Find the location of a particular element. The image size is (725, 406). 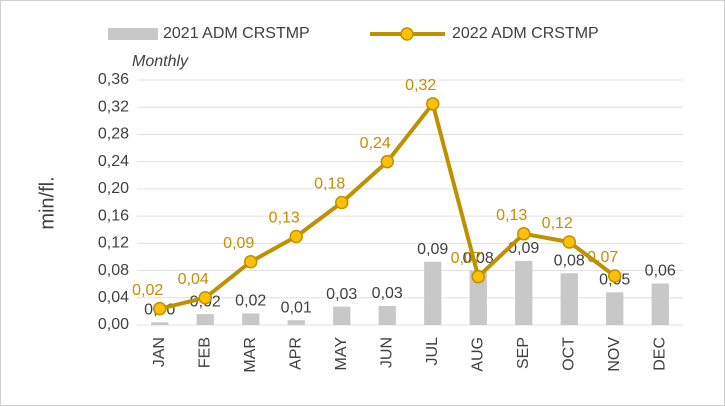

line-value-label: 0,04 is located at coordinates (193, 279).